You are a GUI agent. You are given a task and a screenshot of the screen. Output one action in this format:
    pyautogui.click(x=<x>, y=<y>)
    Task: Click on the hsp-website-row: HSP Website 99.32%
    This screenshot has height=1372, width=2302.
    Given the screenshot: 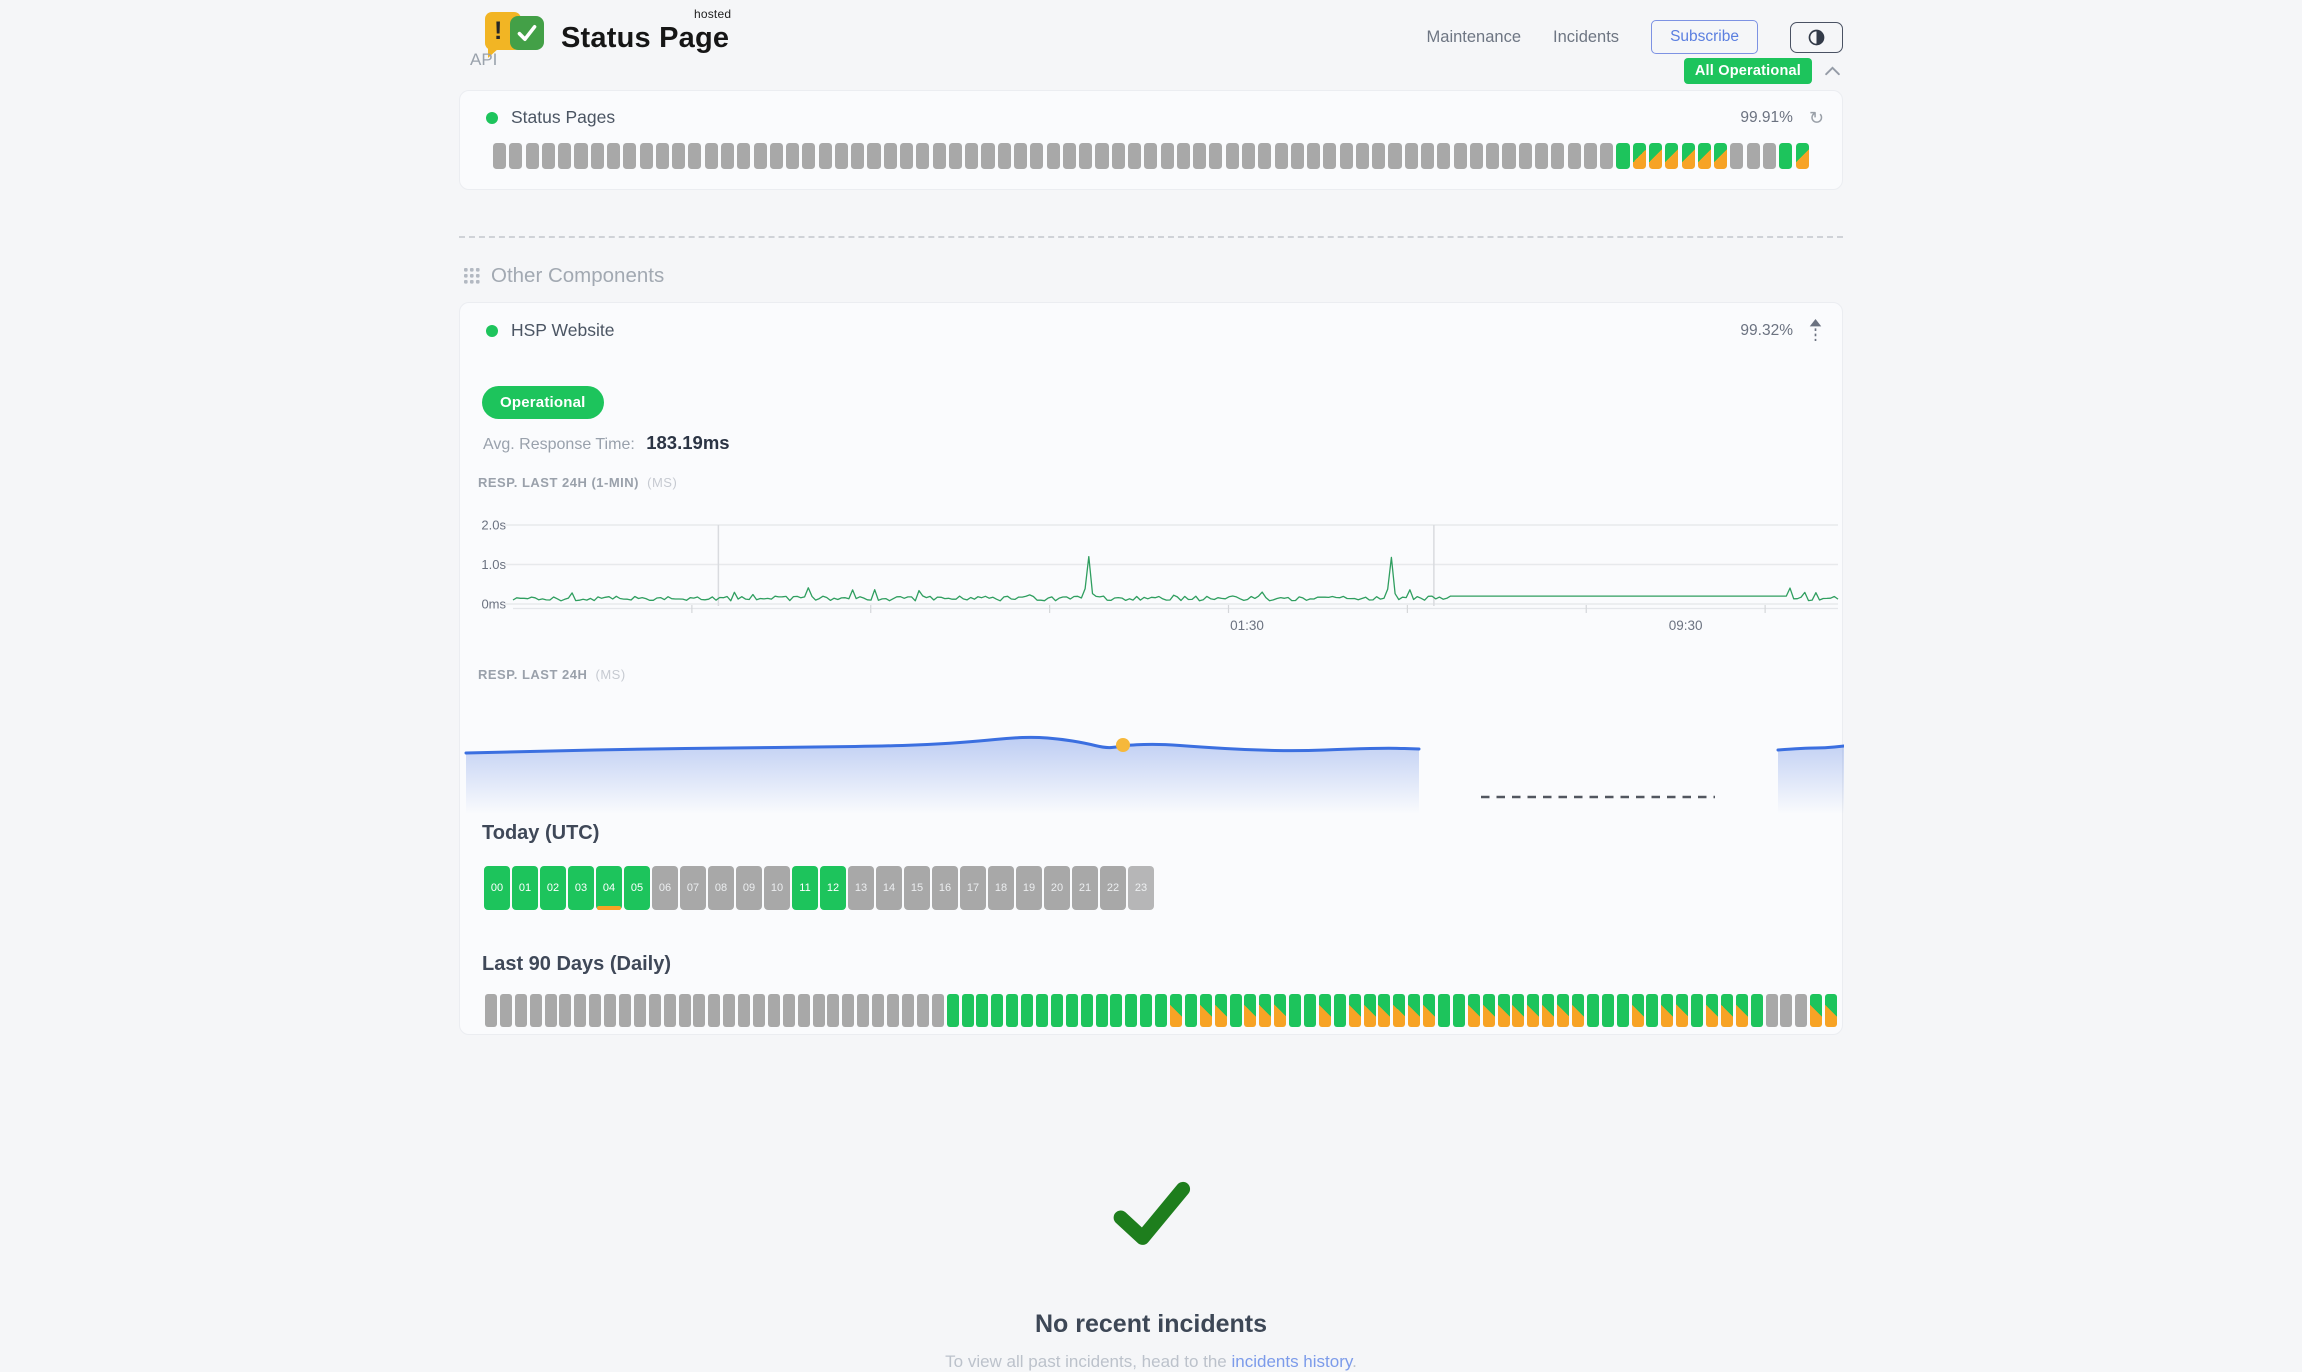 What is the action you would take?
    pyautogui.click(x=1151, y=330)
    